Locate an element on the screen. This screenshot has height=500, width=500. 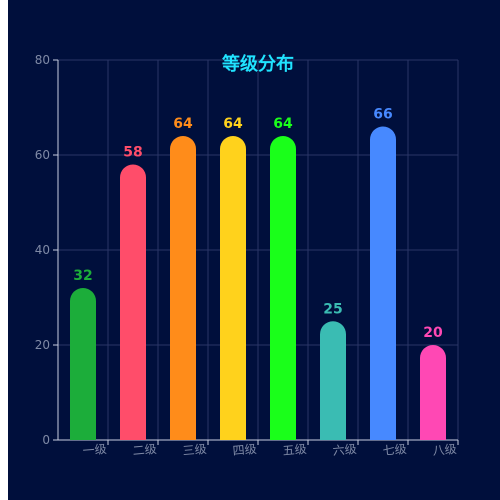
x-tick-label: 四级 is located at coordinates (244, 450).